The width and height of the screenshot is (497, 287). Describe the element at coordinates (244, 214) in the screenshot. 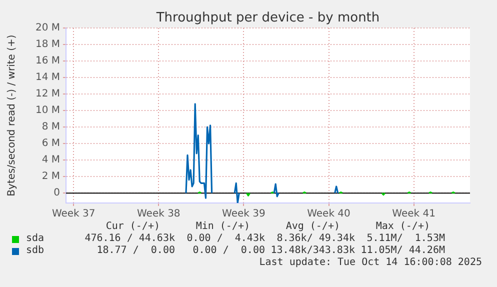

I see `x-tick-label: Week 39` at that location.